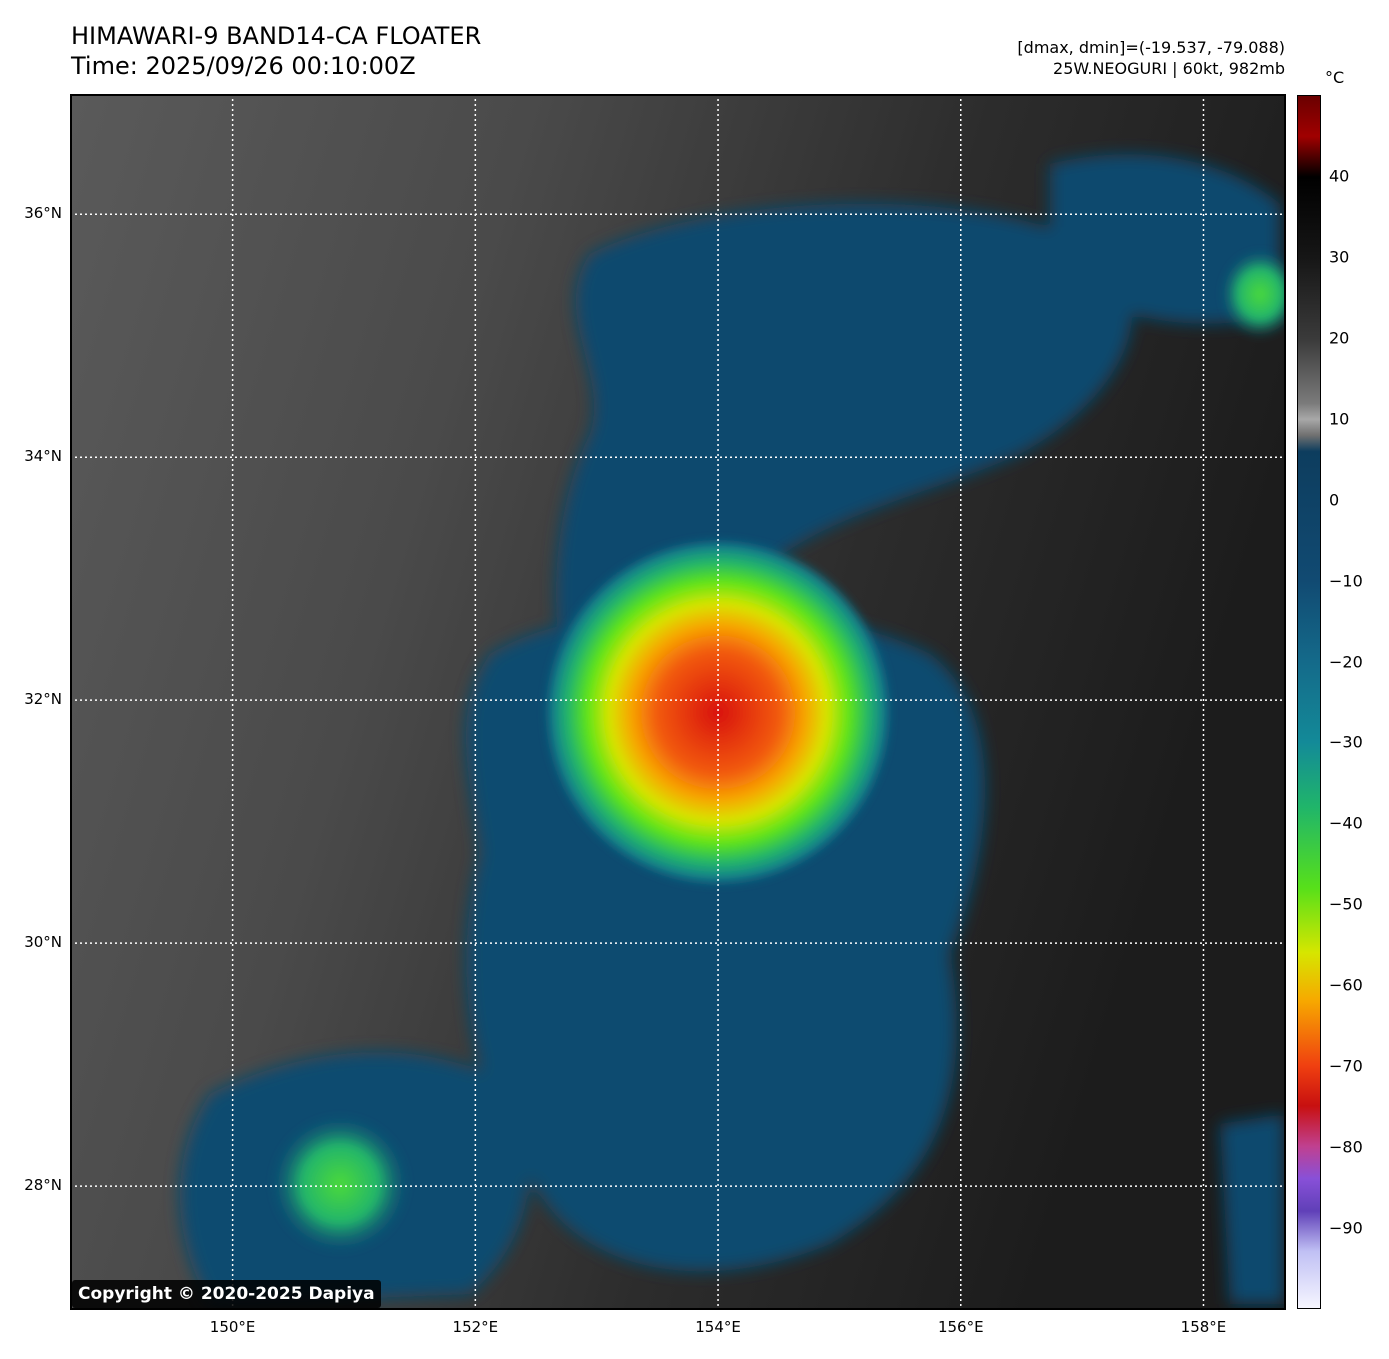 The image size is (1389, 1359). What do you see at coordinates (1335, 77) in the screenshot?
I see `colorbar-unit: °C` at bounding box center [1335, 77].